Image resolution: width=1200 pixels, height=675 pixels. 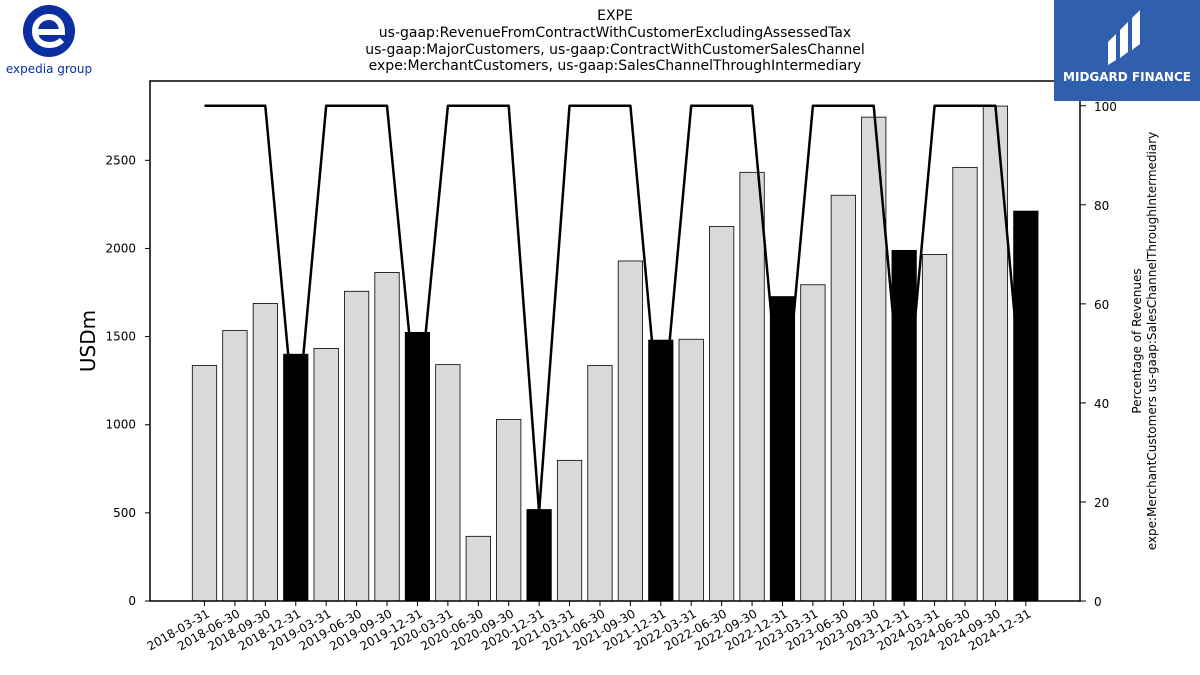 I want to click on y-axis-left: 0 500 1000 1500 2000 2500, so click(x=127, y=380).